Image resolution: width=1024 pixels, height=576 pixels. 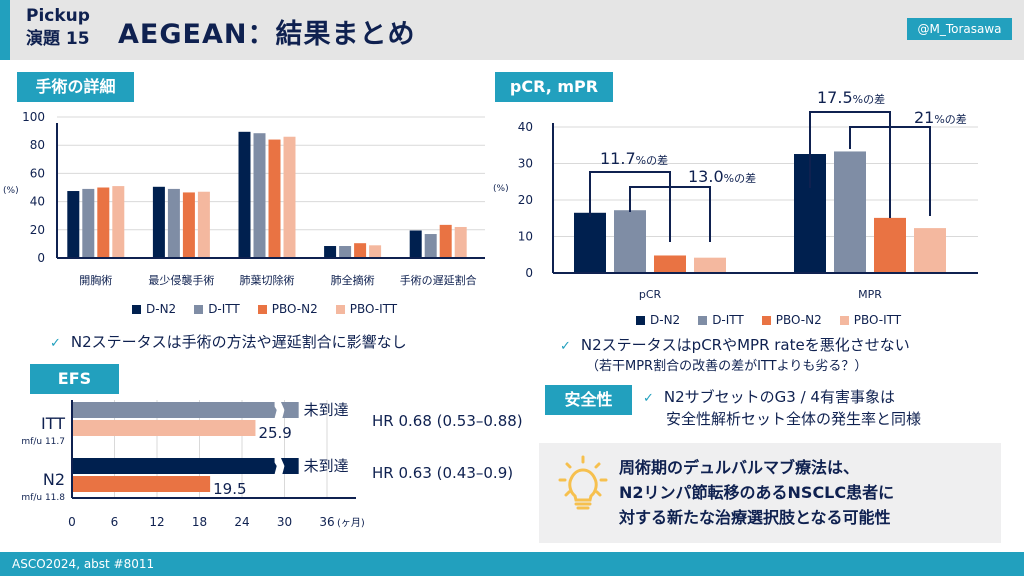 What do you see at coordinates (727, 366) in the screenshot?
I see `pcr-note-line2: （若干MPR割合の改善の差がITTよりも劣る？）` at bounding box center [727, 366].